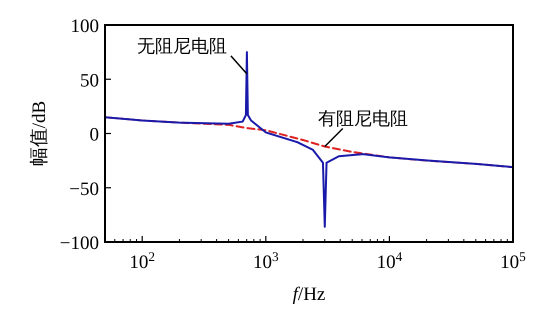 Image resolution: width=550 pixels, height=320 pixels. What do you see at coordinates (94, 135) in the screenshot?
I see `y-tick-label: 0` at bounding box center [94, 135].